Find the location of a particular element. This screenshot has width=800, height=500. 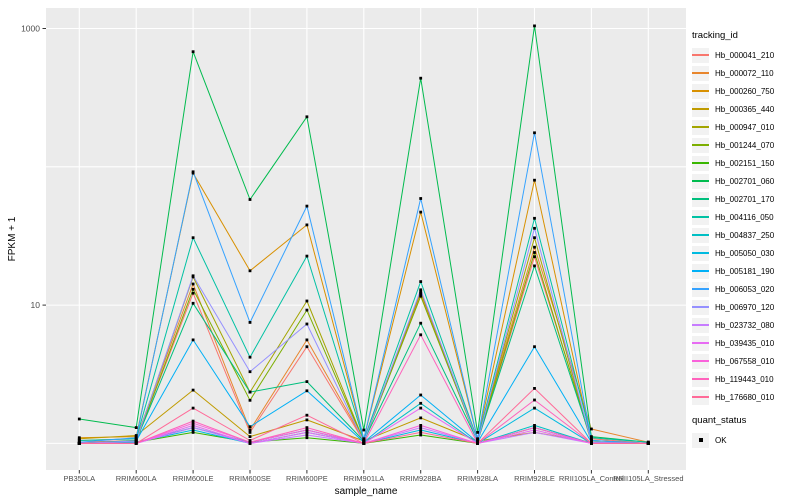

legend-item: Hb_000072_110 is located at coordinates (745, 73).